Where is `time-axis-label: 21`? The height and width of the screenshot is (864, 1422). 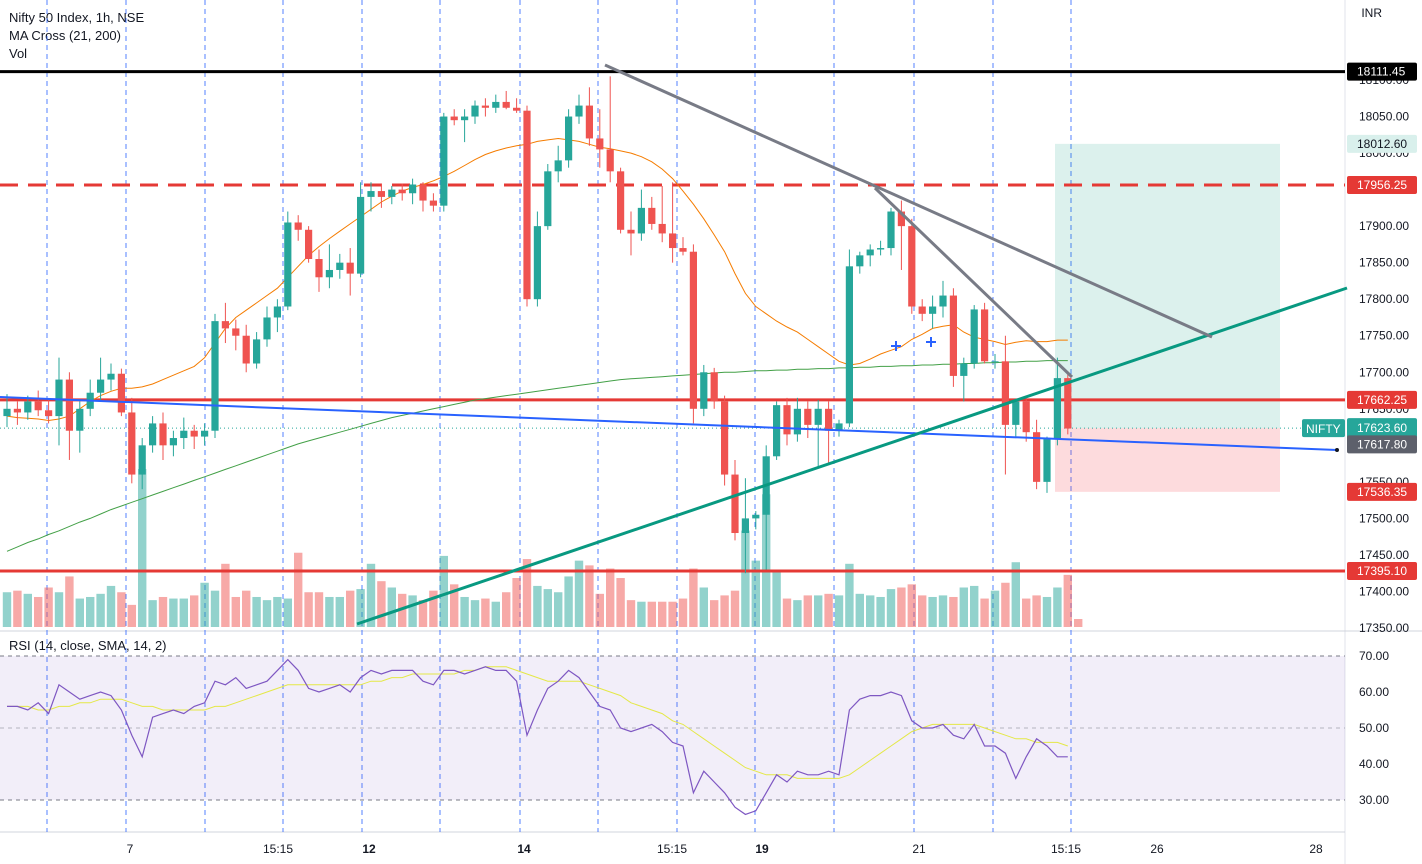 time-axis-label: 21 is located at coordinates (919, 849).